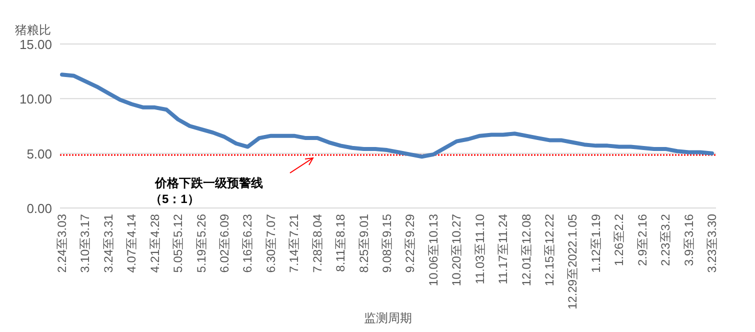  I want to click on y-axis-title: 猪粮比, so click(33, 30).